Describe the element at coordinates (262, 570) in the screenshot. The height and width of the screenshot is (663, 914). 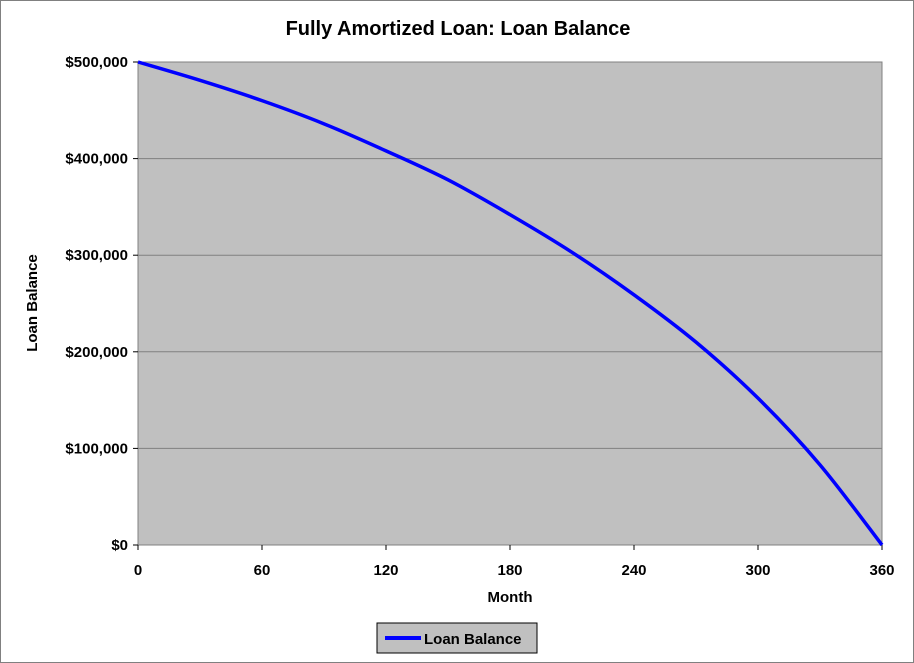
I see `x-tick-label: 60` at that location.